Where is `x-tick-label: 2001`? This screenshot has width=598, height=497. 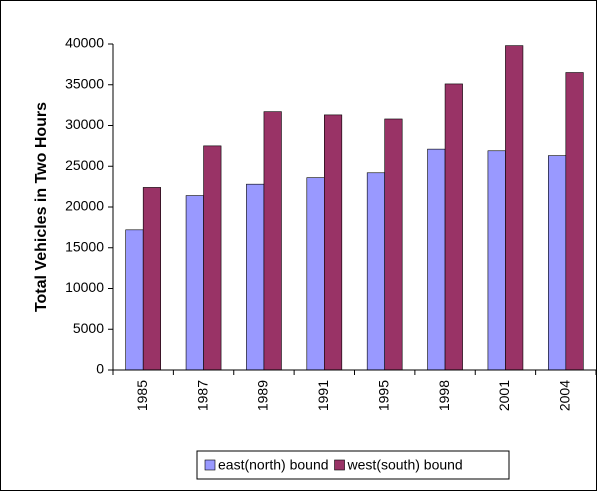 x-tick-label: 2001 is located at coordinates (504, 395).